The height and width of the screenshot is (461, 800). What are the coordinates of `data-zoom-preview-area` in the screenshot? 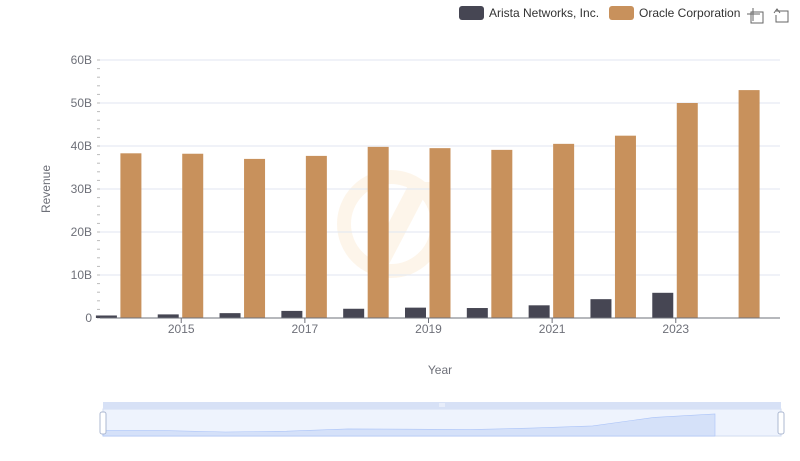 It's located at (409, 425).